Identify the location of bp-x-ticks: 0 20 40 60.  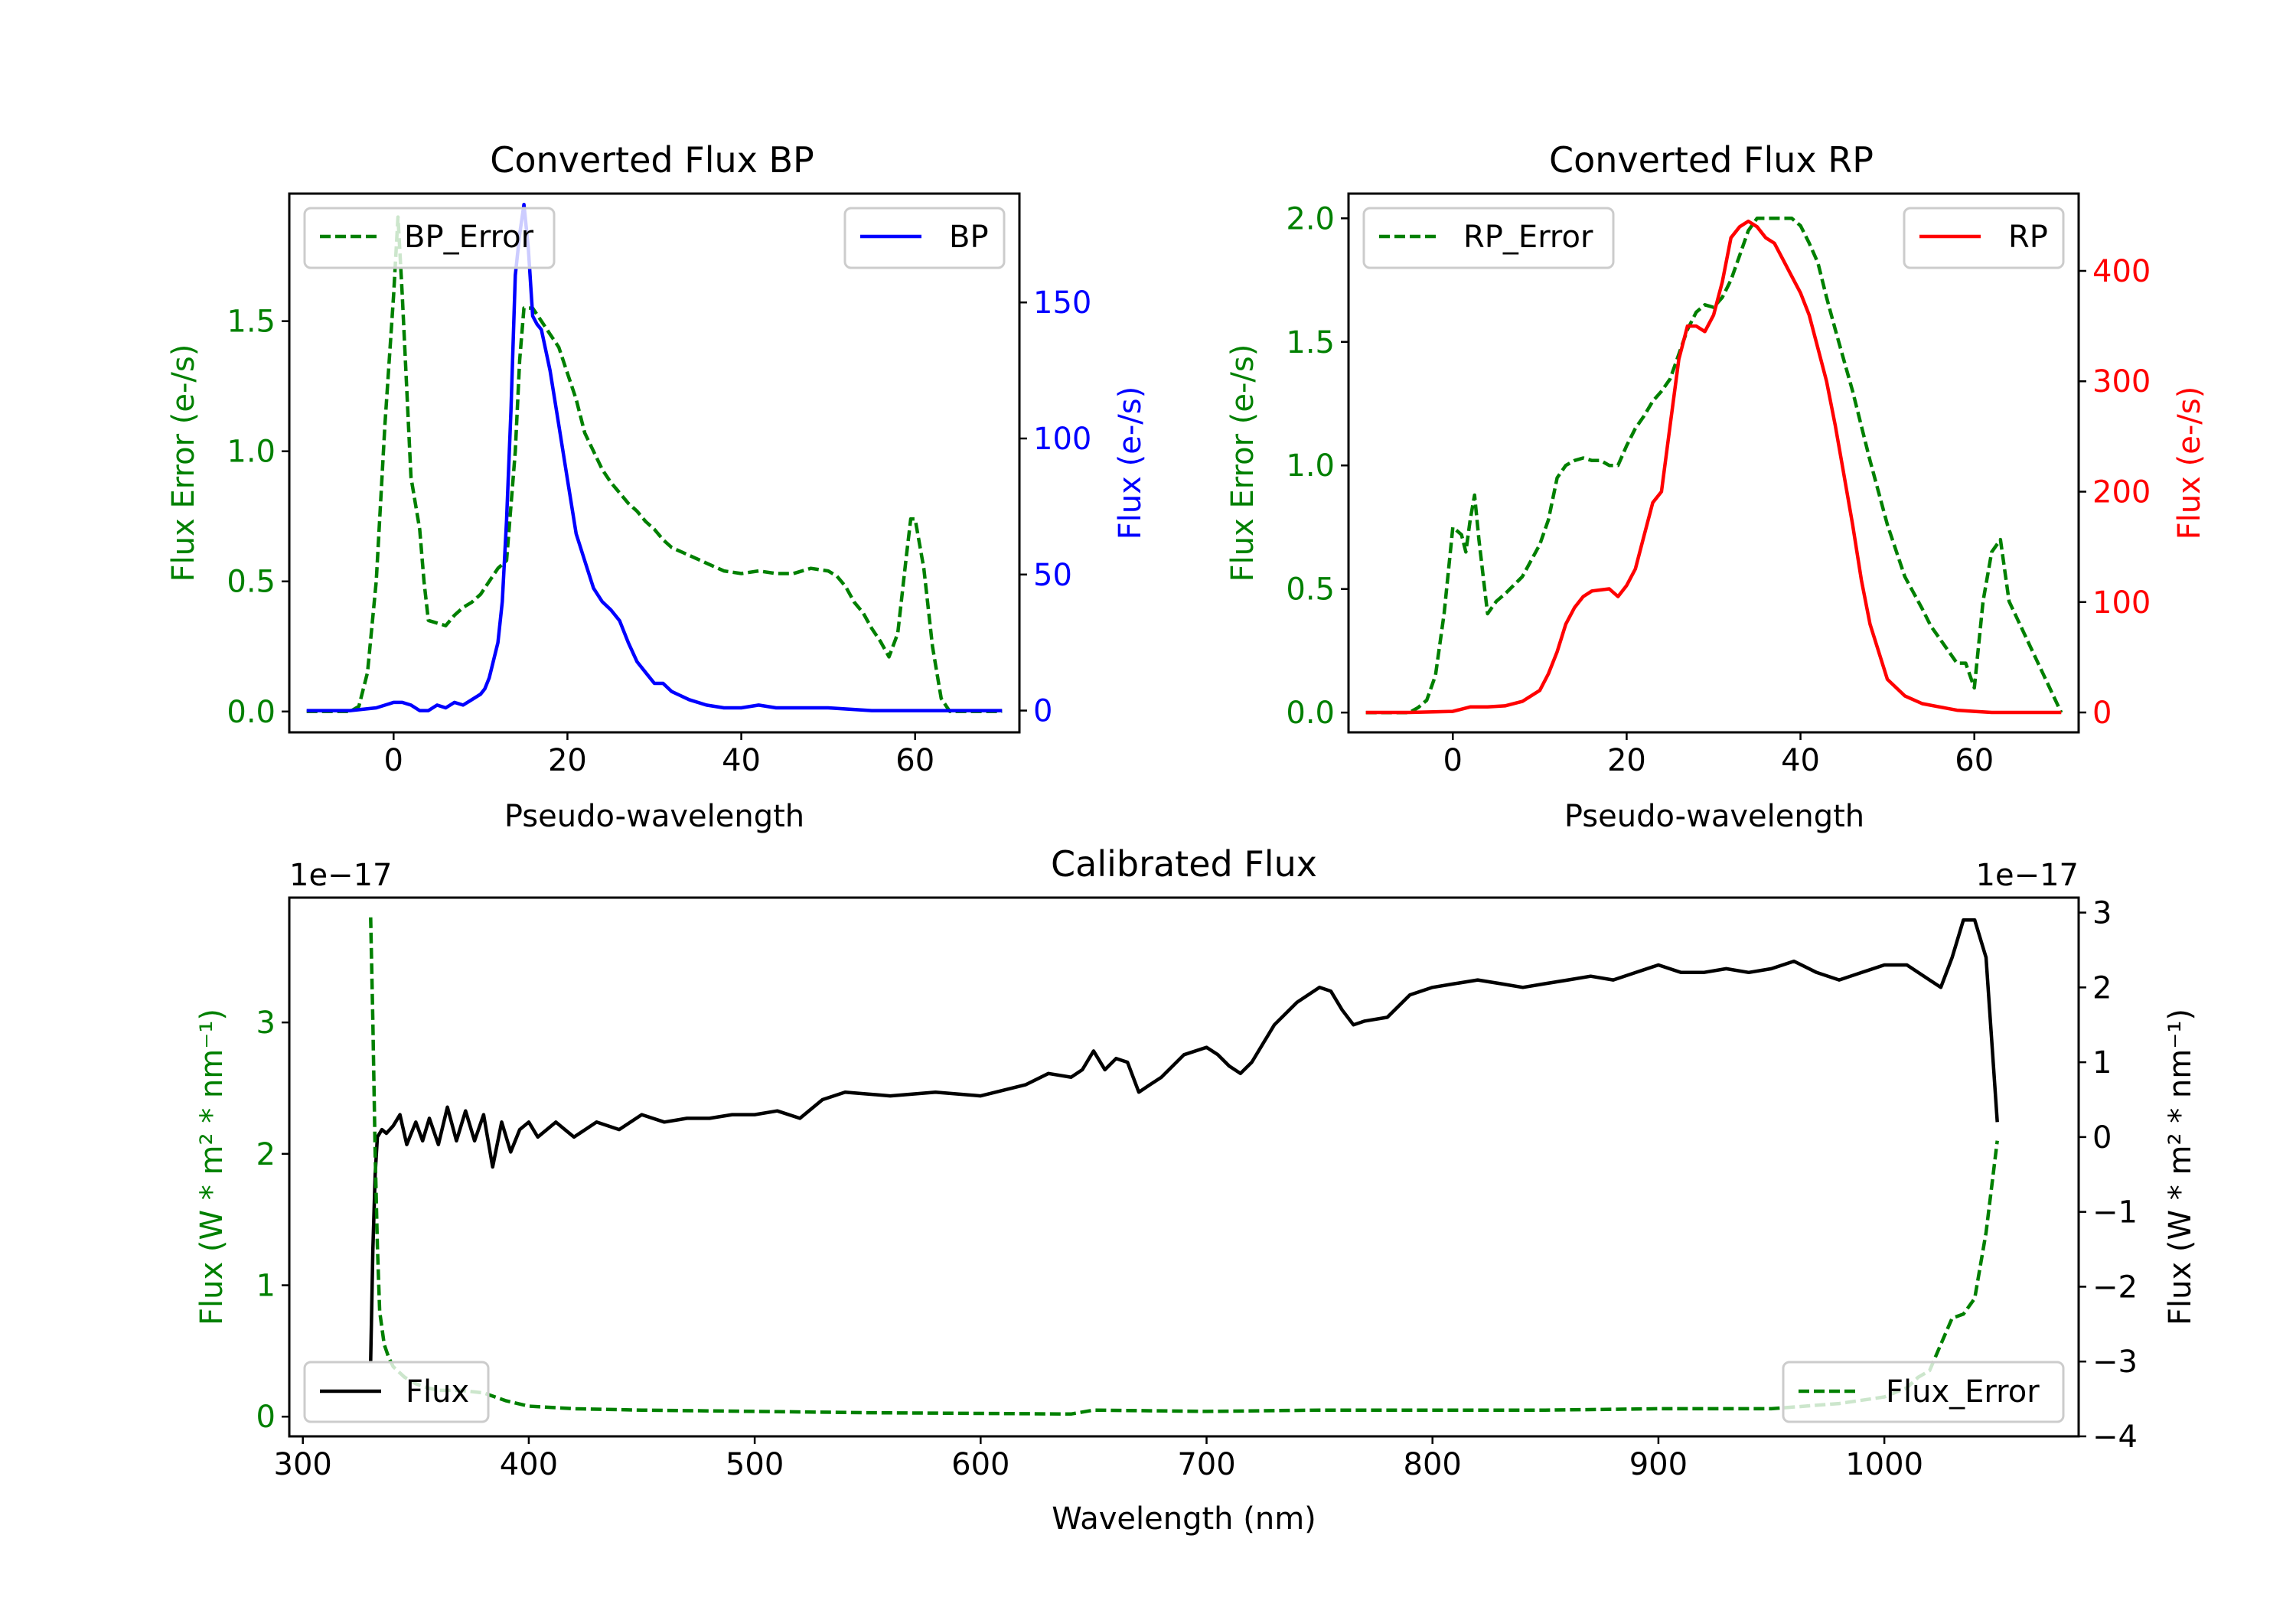
(659, 755).